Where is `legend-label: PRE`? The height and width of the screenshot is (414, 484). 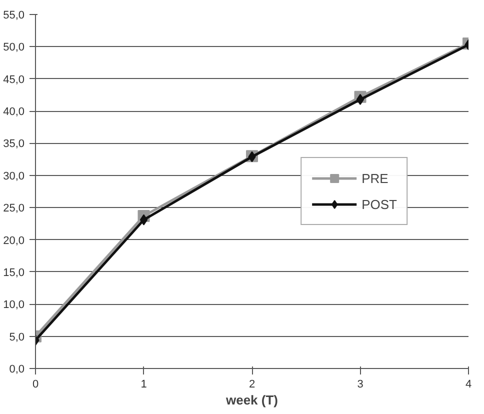
legend-label: PRE is located at coordinates (375, 178).